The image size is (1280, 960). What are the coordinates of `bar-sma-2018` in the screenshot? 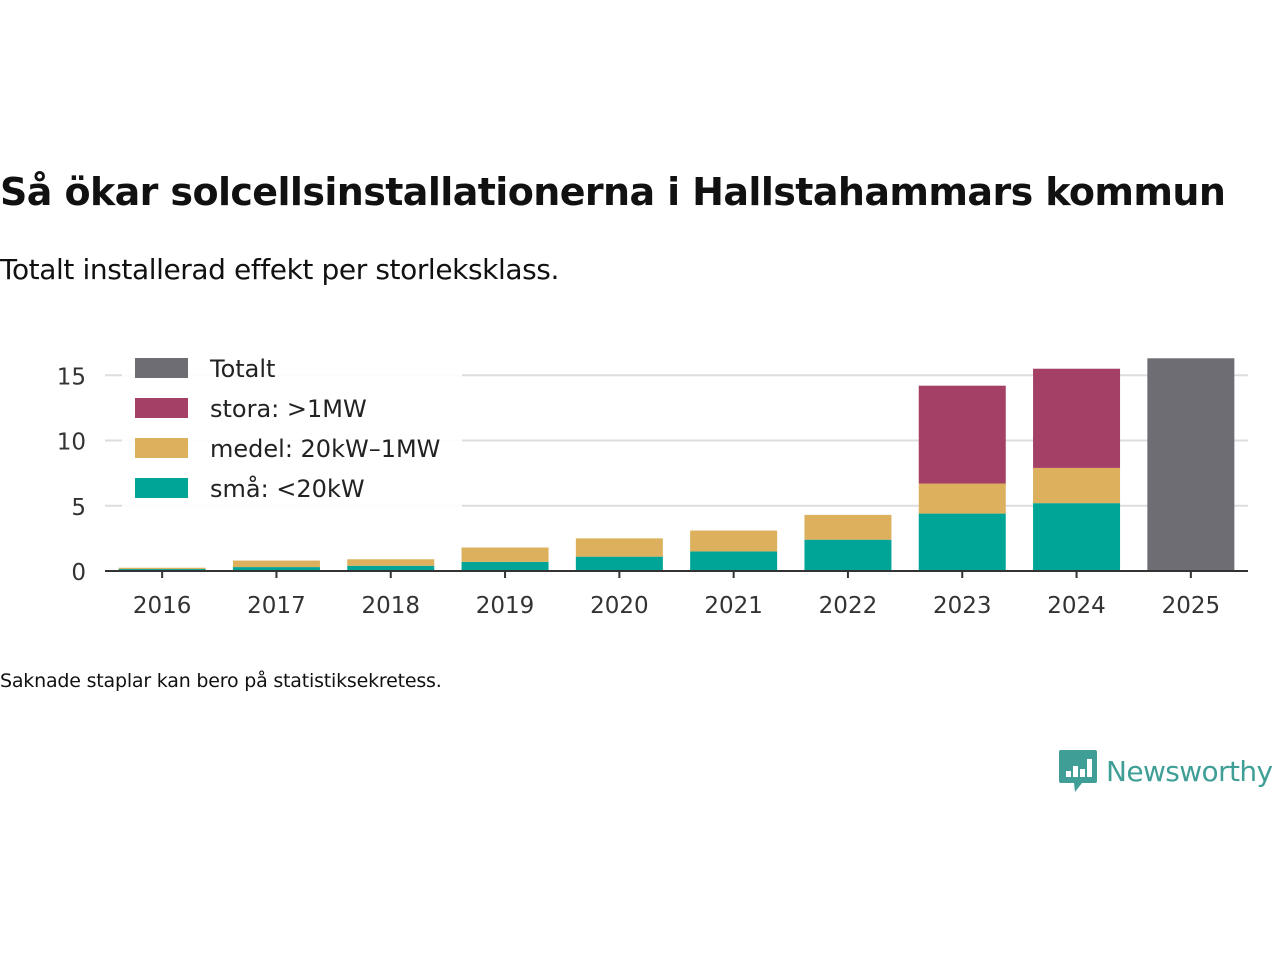 It's located at (391, 568).